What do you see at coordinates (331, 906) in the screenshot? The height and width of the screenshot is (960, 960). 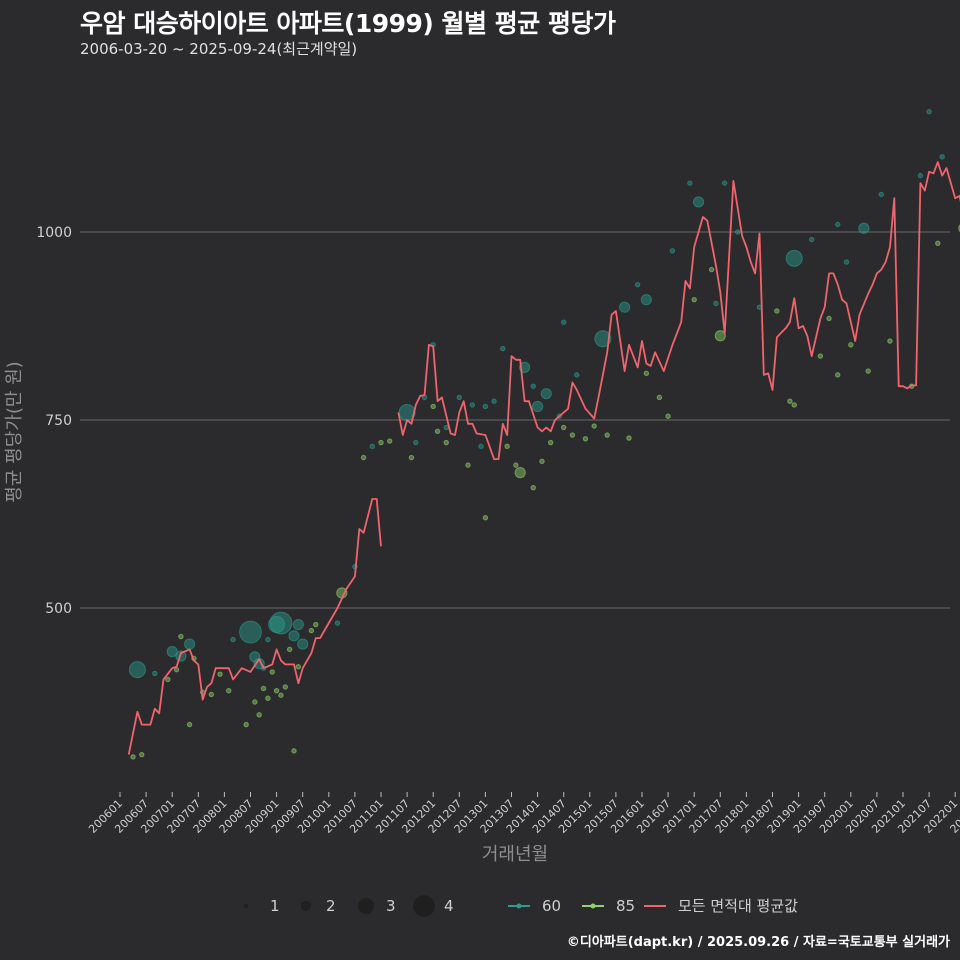 I see `legend-size-label: 2` at bounding box center [331, 906].